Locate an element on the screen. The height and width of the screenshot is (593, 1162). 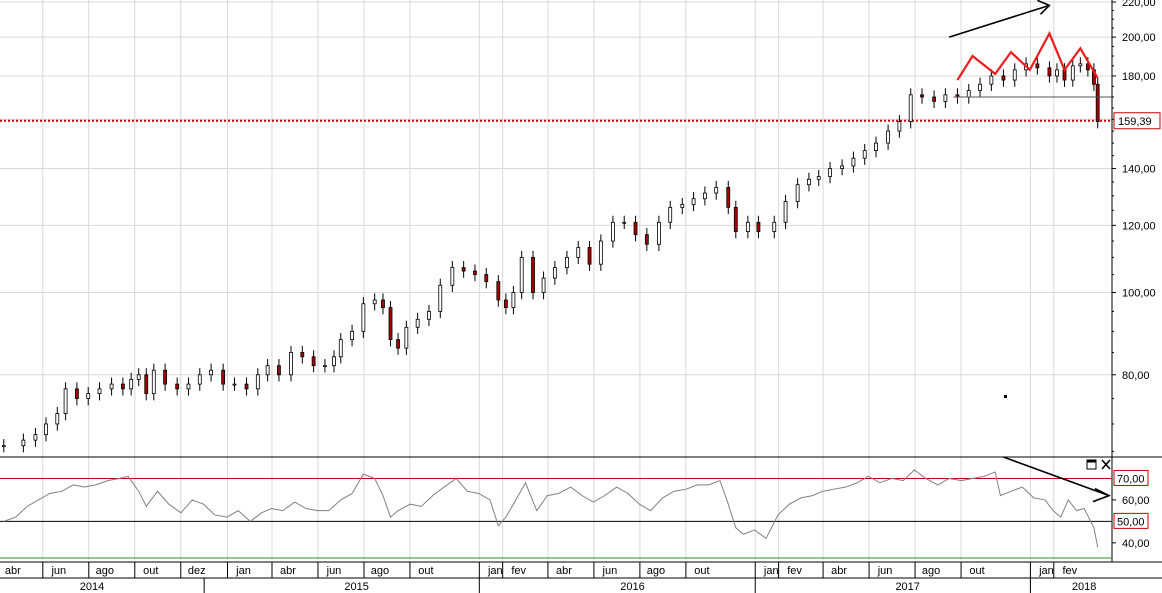
y-tick-label: 200,00 is located at coordinates (1139, 38).